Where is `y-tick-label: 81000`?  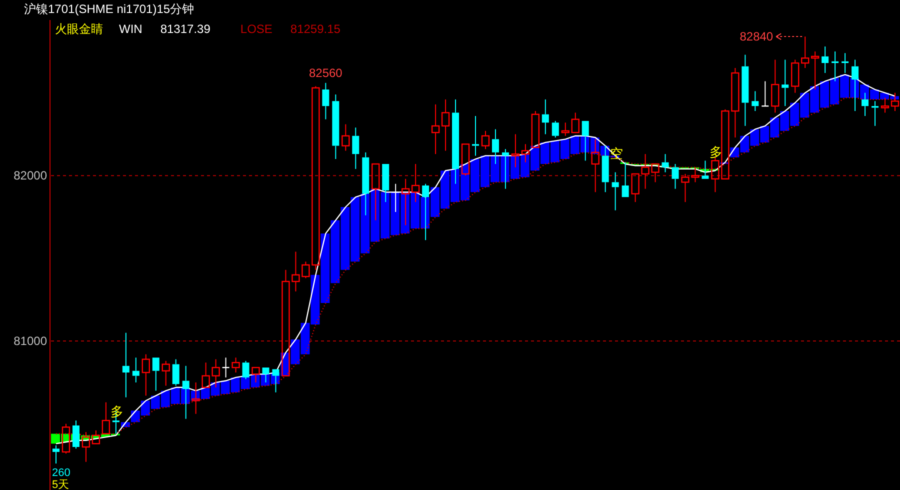 y-tick-label: 81000 is located at coordinates (31, 341).